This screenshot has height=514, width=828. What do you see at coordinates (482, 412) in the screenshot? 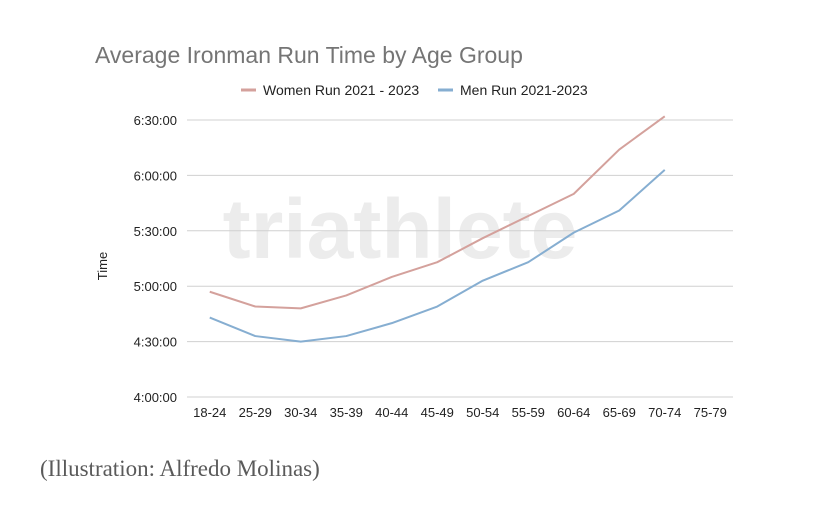
I see `x-tick-label: 50-54` at bounding box center [482, 412].